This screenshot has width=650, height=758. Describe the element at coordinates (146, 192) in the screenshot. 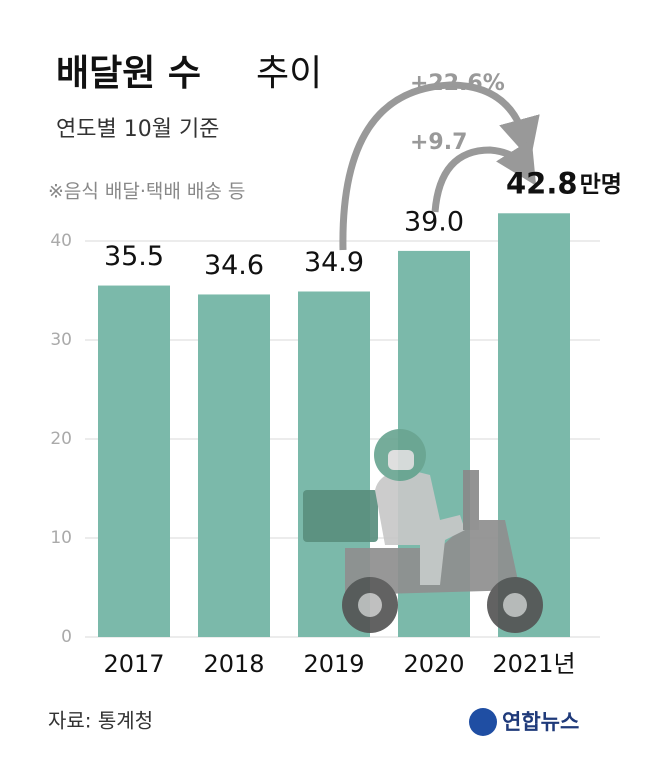

I see `note: ※음식 배달·택배 배송 등` at that location.